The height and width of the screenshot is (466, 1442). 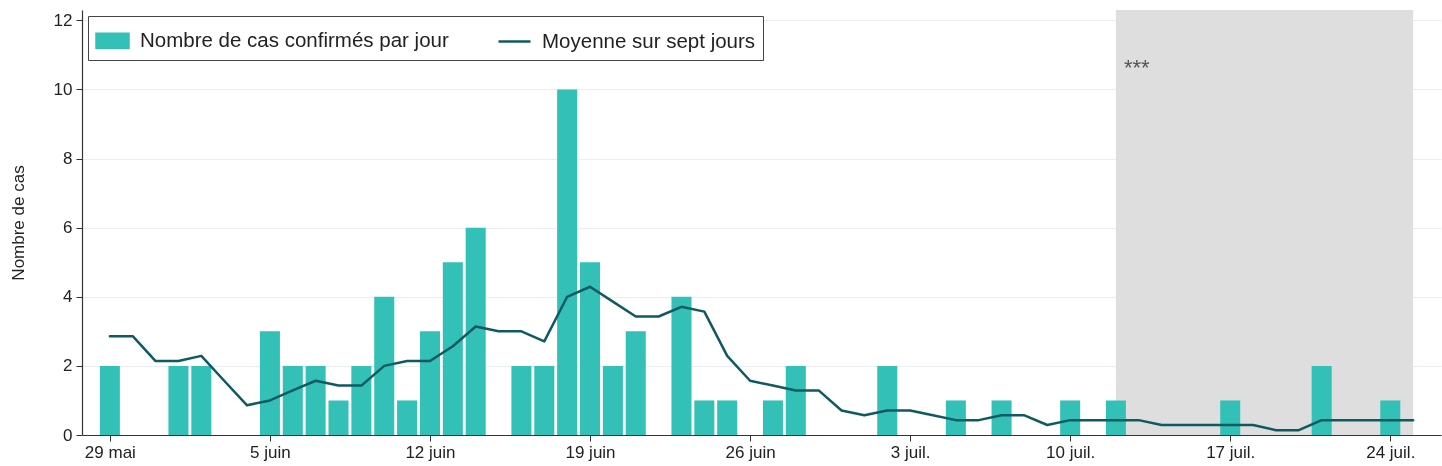 What do you see at coordinates (750, 452) in the screenshot?
I see `x-tick-label: 26 juin` at bounding box center [750, 452].